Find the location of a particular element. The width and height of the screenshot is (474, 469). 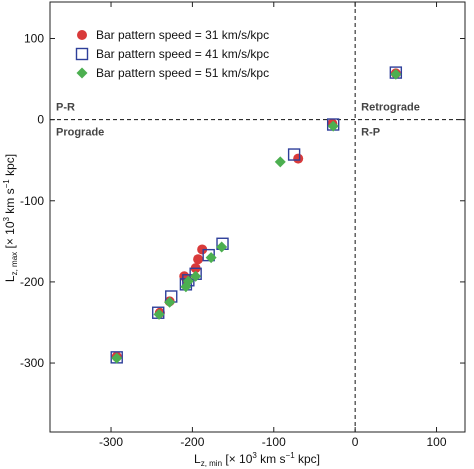

legend-label-1: Bar pattern speed = 31 km/s/kpc is located at coordinates (182, 35).